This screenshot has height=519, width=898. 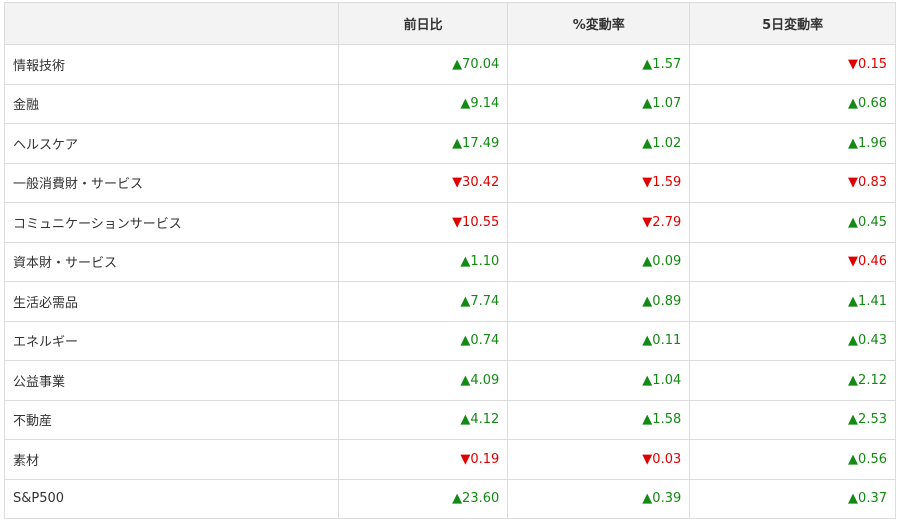 What do you see at coordinates (423, 340) in the screenshot?
I see `change-value: ▲0.74` at bounding box center [423, 340].